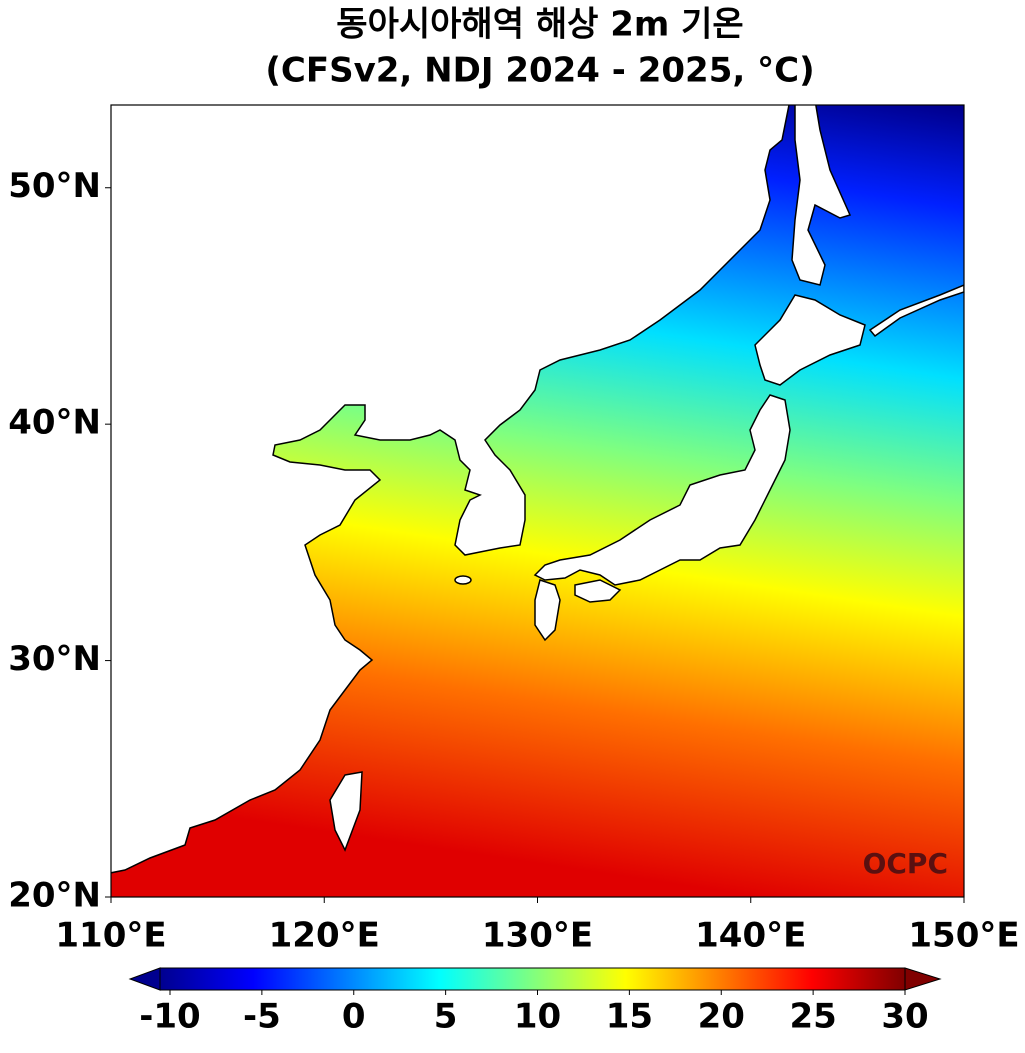 The height and width of the screenshot is (1053, 1025). I want to click on kuril, so click(916, 311).